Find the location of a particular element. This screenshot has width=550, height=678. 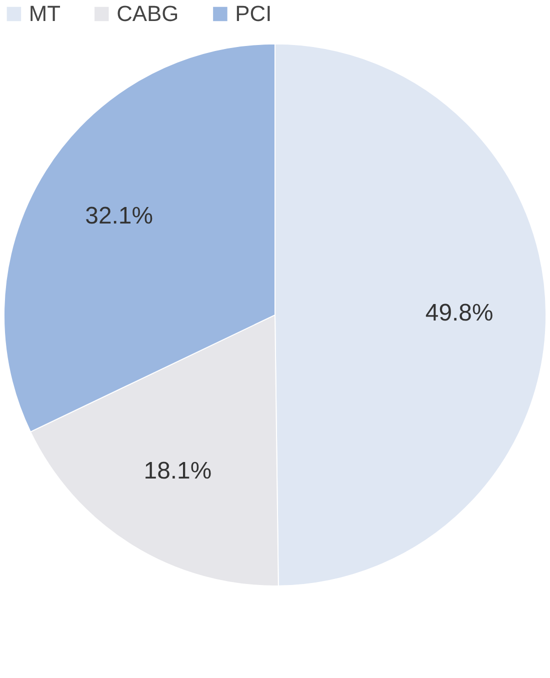

data-label: 49.8% is located at coordinates (459, 313).